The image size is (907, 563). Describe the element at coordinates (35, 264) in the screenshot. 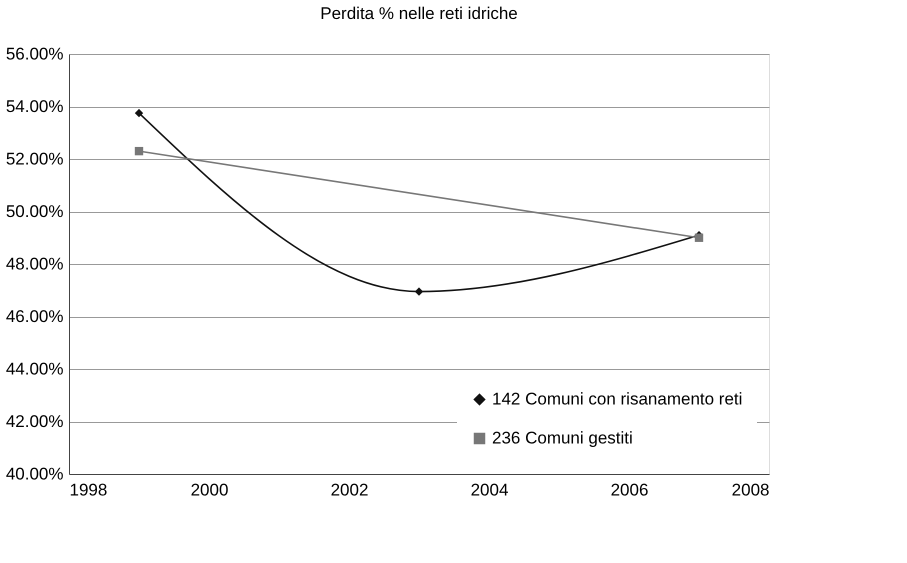

I see `y-tick-label: 48.00%` at that location.